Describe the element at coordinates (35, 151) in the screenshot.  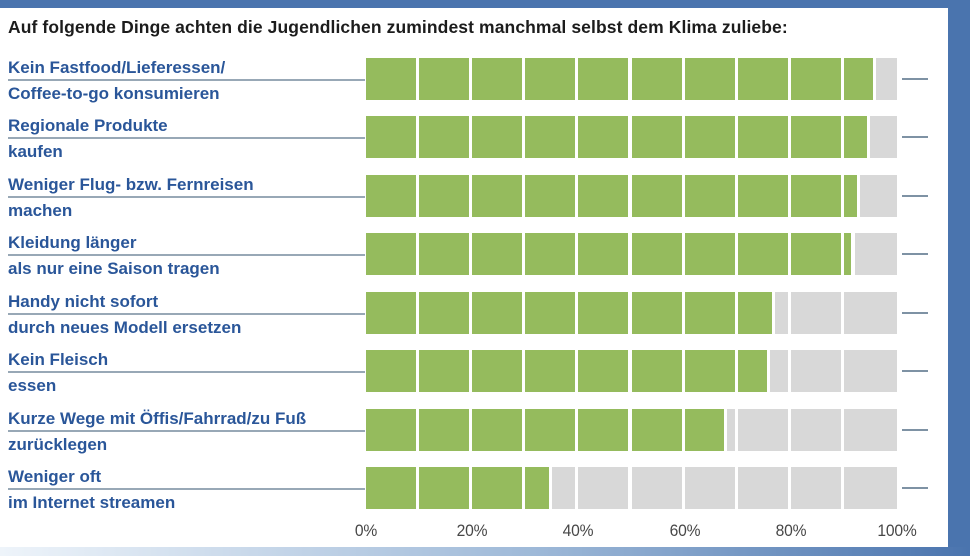
I see `row-label-line2: kaufen` at that location.